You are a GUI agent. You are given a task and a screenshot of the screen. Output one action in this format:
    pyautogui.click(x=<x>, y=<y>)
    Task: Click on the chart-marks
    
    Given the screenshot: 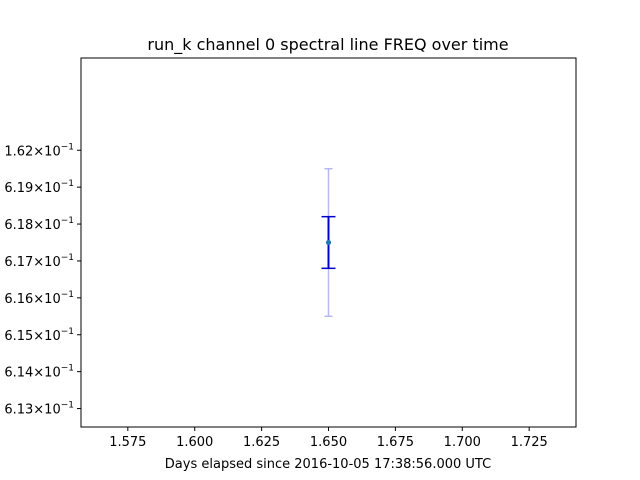 What is the action you would take?
    pyautogui.click(x=328, y=242)
    